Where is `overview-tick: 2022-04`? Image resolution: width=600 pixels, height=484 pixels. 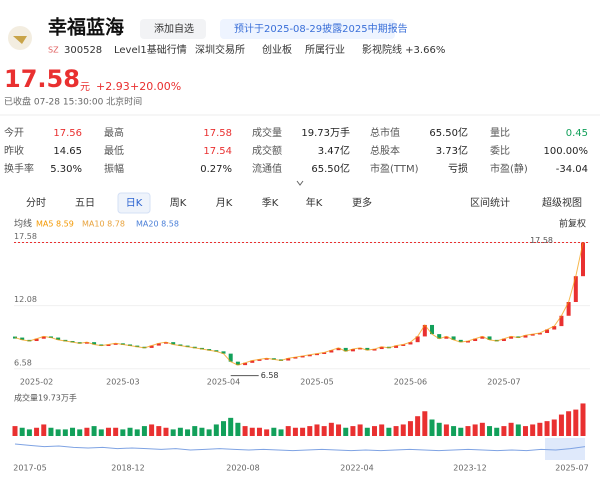
overview-tick: 2022-04 is located at coordinates (356, 468).